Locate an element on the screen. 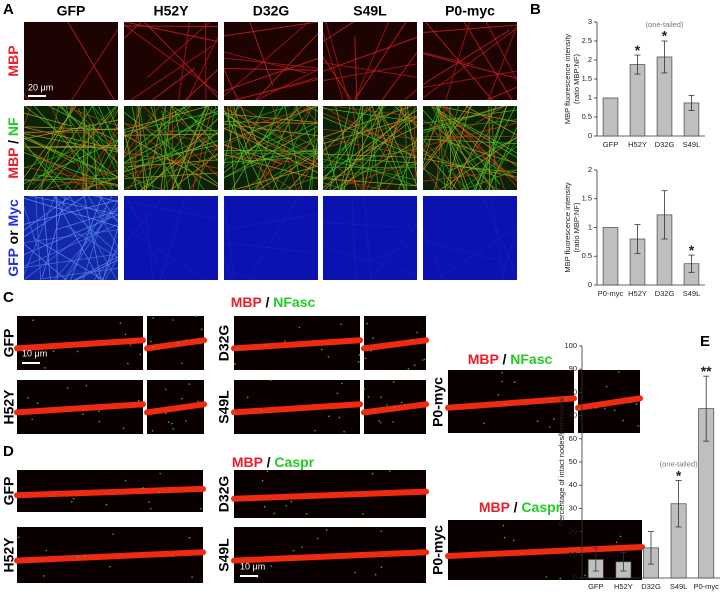 This screenshot has height=596, width=727. image-label: S49L is located at coordinates (224, 407).